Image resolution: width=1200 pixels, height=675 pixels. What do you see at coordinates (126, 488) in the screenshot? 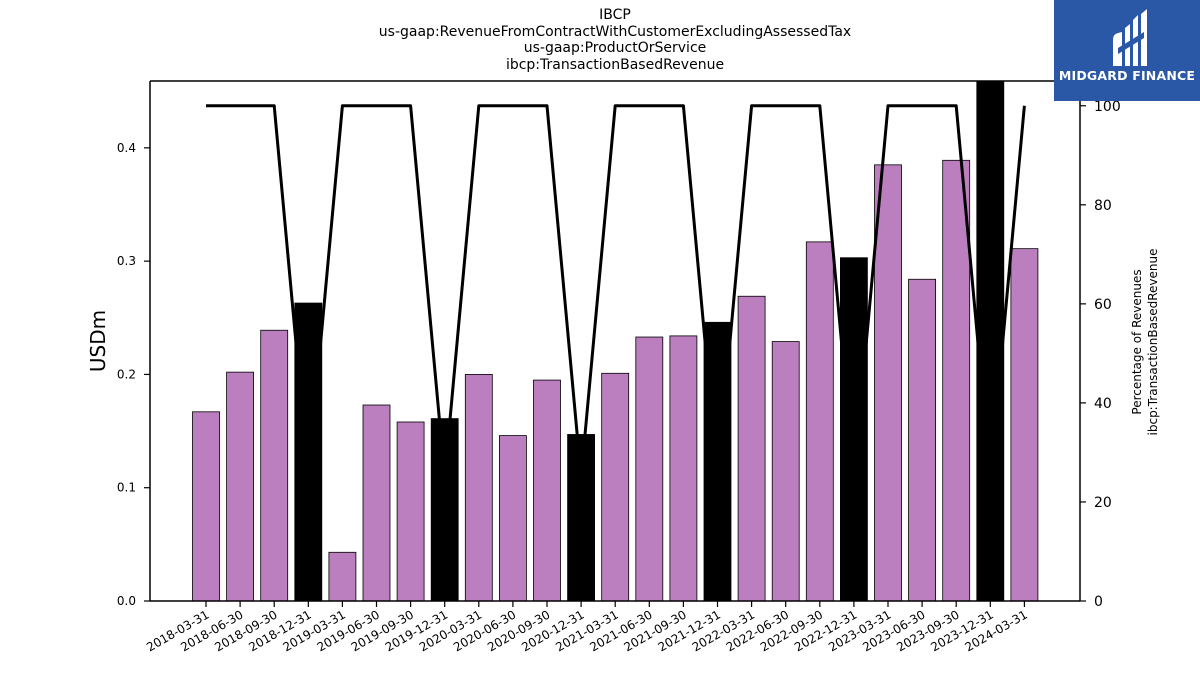
I see `y-tick-label: 0.1` at bounding box center [126, 488].